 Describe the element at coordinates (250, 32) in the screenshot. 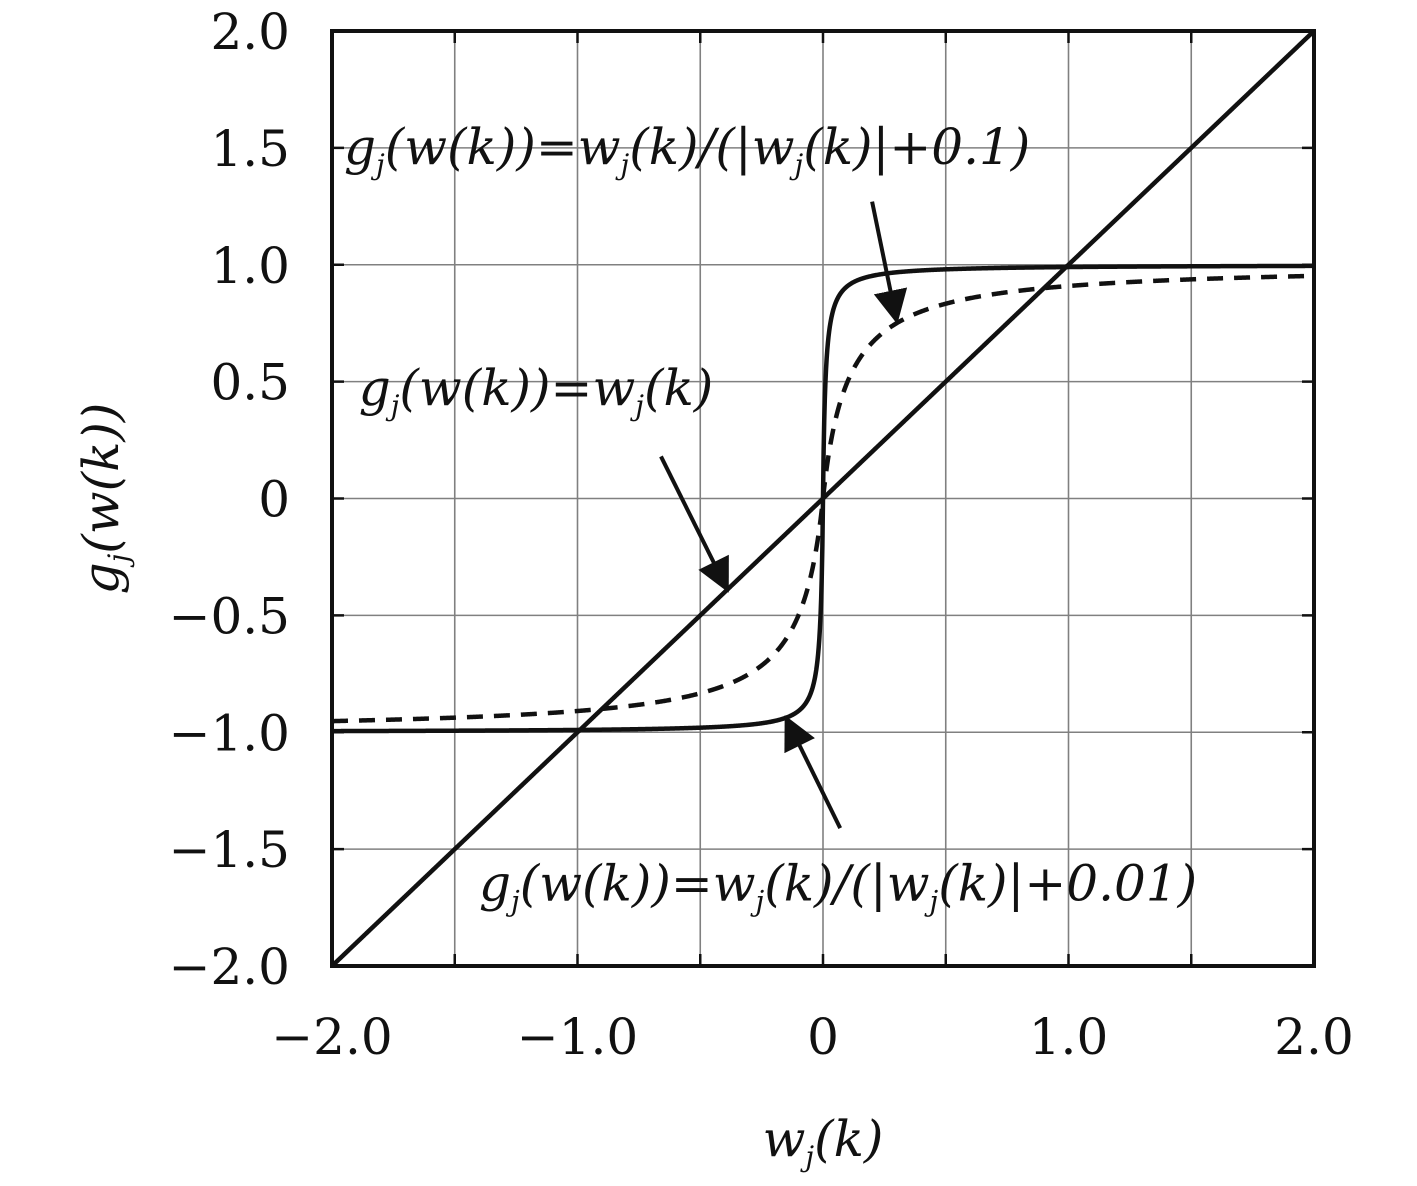

I see `y-tick-label: 2.0` at that location.